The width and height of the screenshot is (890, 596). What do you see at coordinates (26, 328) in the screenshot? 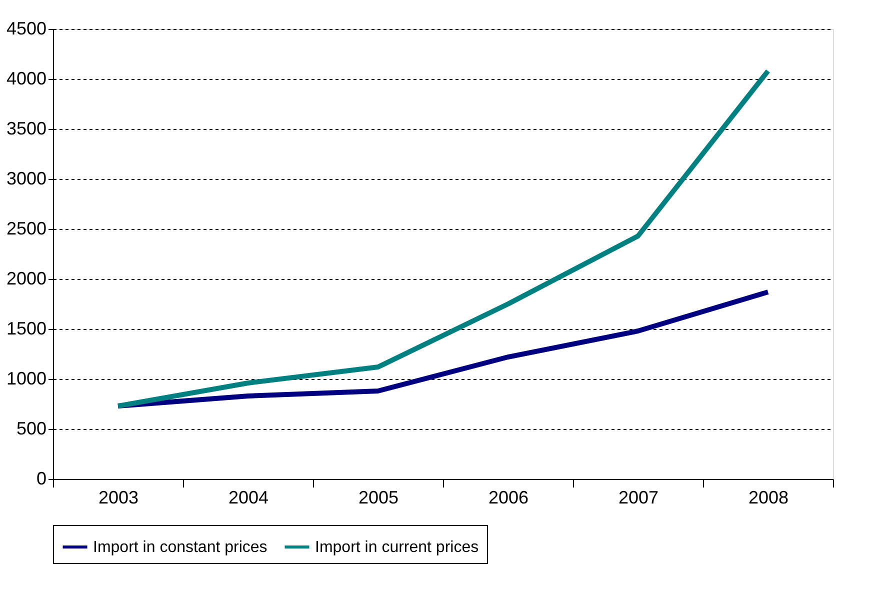
I see `y-tick-label: 1500` at bounding box center [26, 328].